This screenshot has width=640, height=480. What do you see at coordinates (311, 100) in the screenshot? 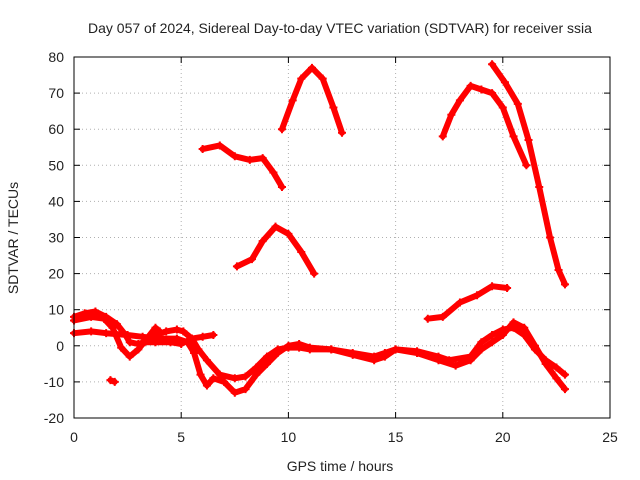
I see `series-s8` at bounding box center [311, 100].